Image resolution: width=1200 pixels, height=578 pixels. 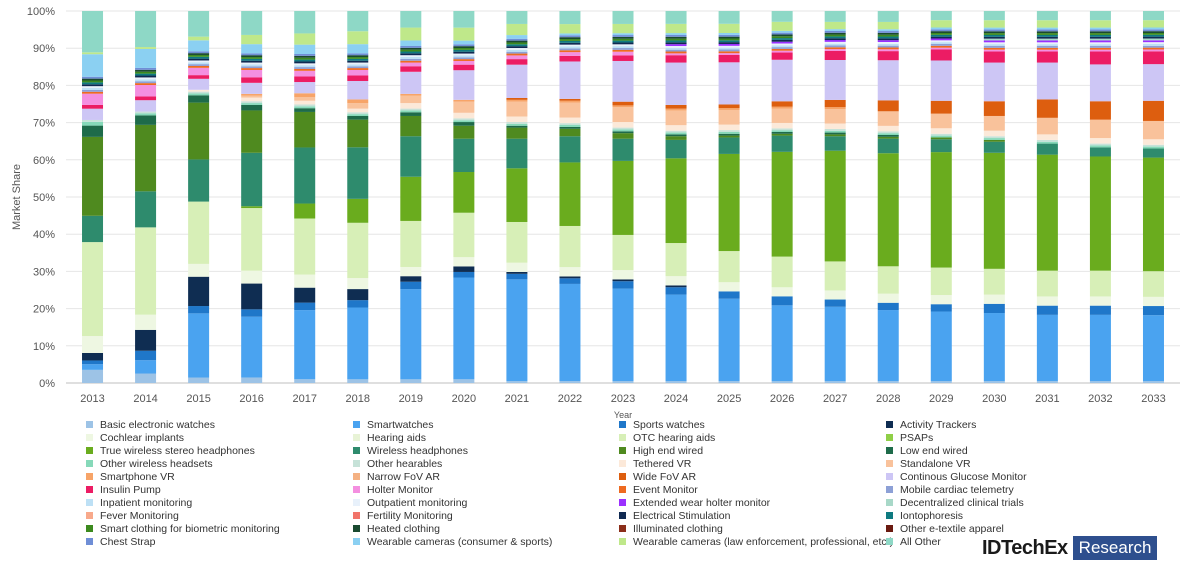 I want to click on legend-item: Electrical Stimulation, so click(x=674, y=515).